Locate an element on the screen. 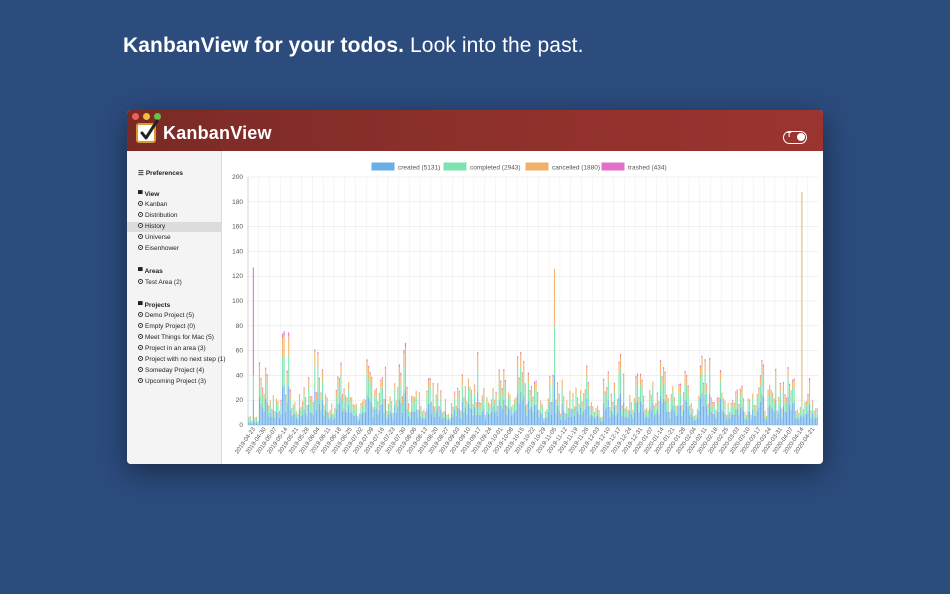  sidebar-item-distribution: Distribution is located at coordinates (174, 216).